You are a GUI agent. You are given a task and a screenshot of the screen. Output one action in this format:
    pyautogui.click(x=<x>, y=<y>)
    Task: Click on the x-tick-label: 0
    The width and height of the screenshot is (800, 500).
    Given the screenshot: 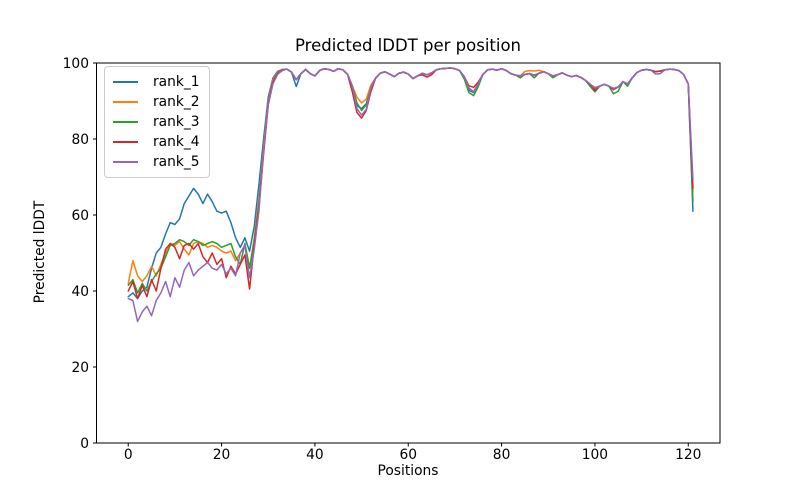 What is the action you would take?
    pyautogui.click(x=128, y=455)
    